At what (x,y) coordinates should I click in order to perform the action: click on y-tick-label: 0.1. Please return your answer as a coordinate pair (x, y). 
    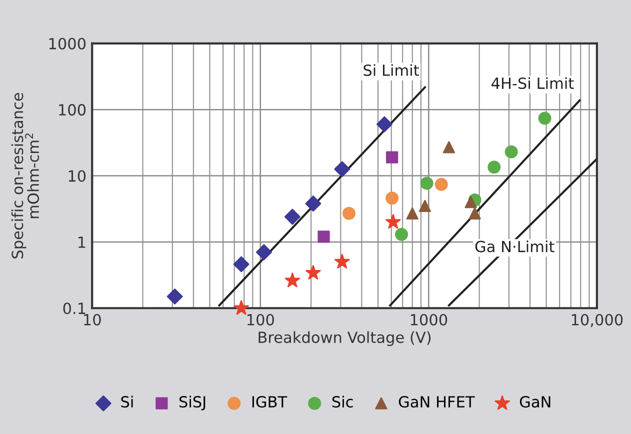
    Looking at the image, I should click on (74, 308).